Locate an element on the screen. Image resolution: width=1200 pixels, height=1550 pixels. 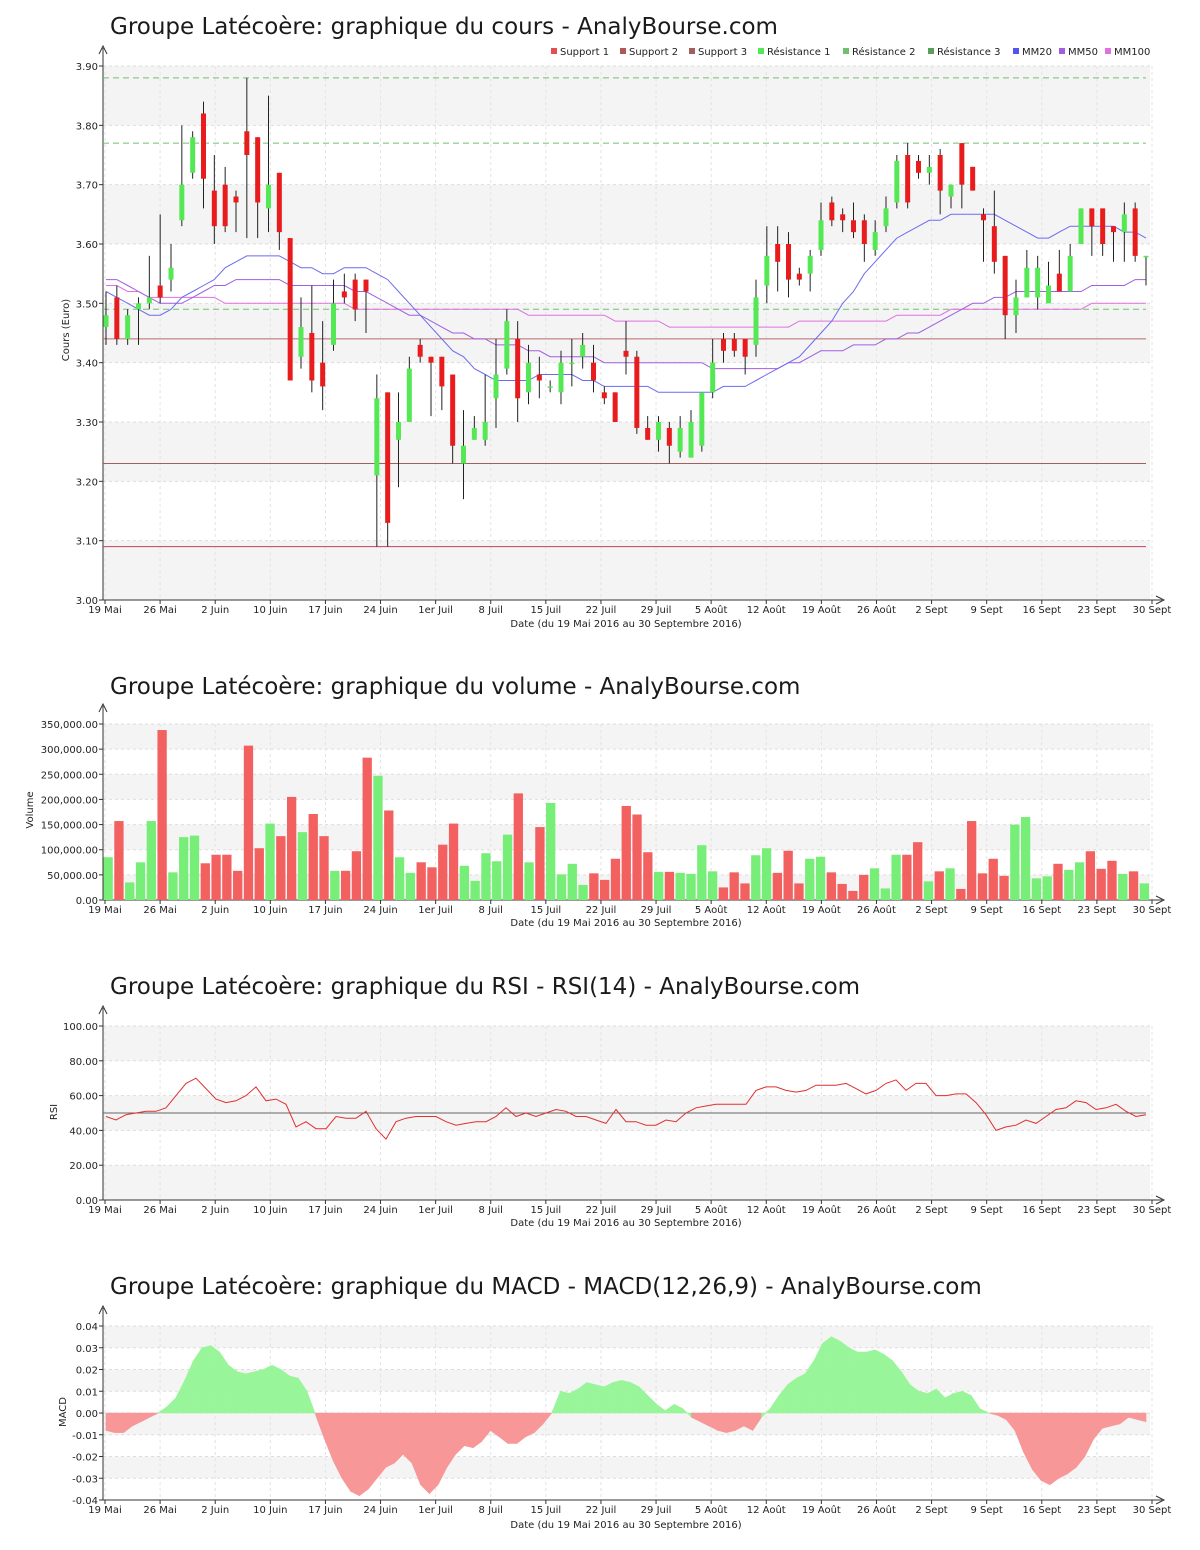
rsi-y-tick-label: 60.00 is located at coordinates (83, 1097).